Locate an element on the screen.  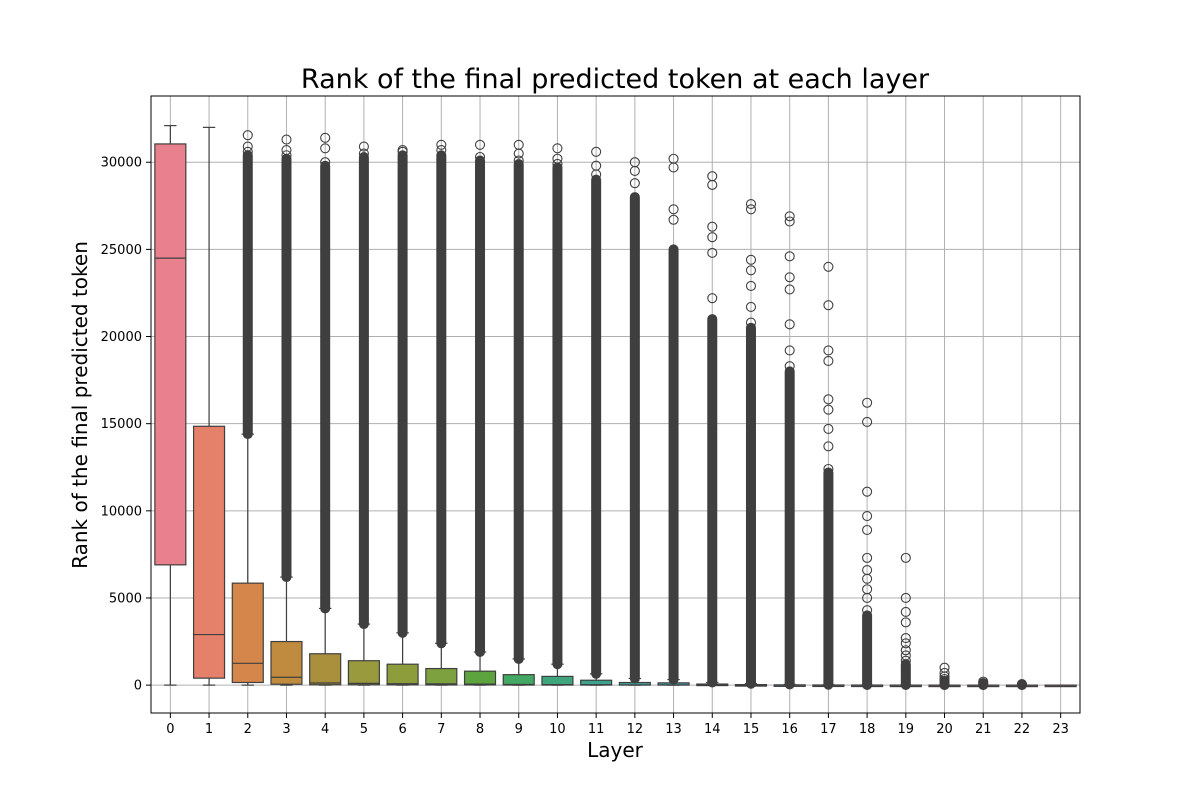
y-tick-label: 30000 is located at coordinates (121, 163).